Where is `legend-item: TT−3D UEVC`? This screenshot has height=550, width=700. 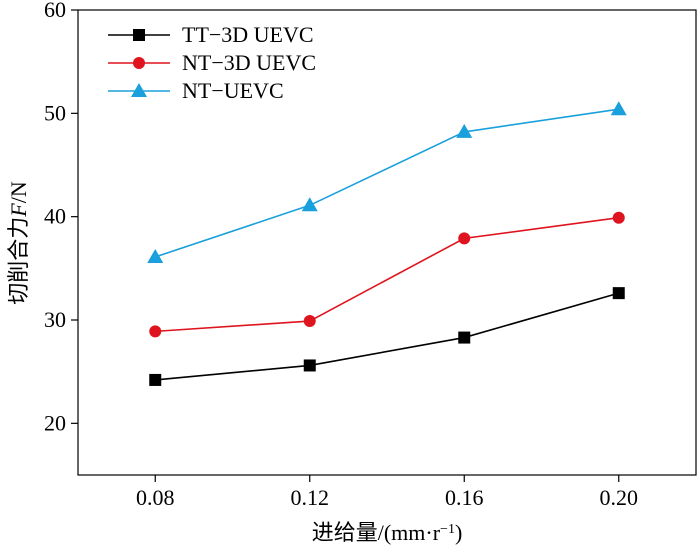
legend-item: TT−3D UEVC is located at coordinates (211, 34).